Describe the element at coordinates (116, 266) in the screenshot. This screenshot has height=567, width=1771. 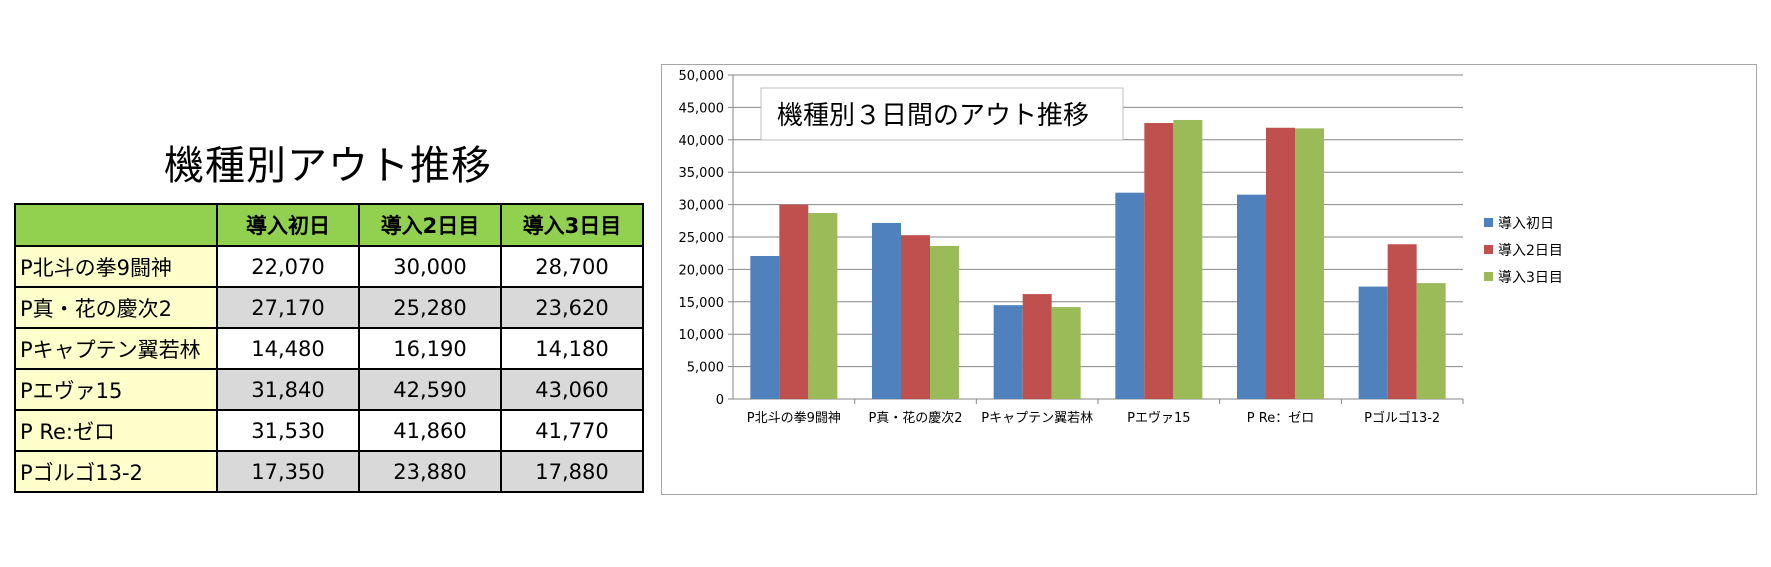
I see `row-name: P北斗の拳9闘神` at that location.